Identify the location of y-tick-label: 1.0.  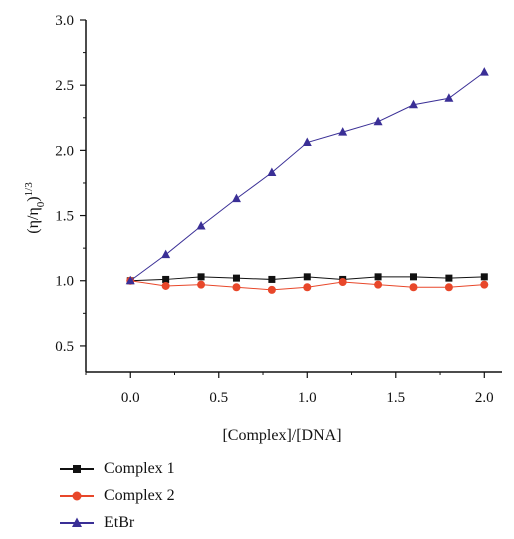
(64, 282).